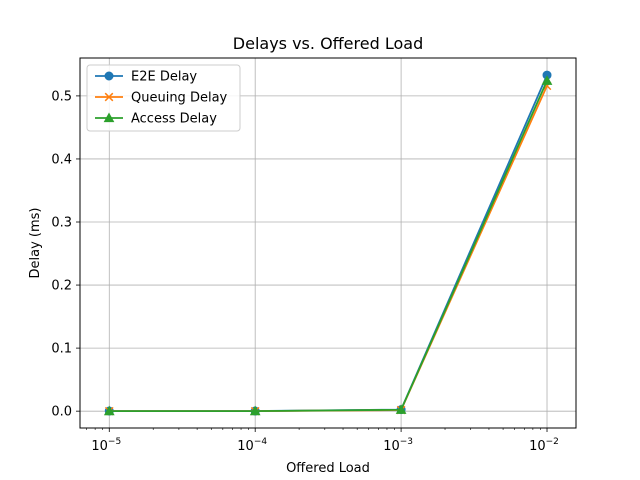 The height and width of the screenshot is (480, 640). What do you see at coordinates (61, 96) in the screenshot?
I see `y-tick-label: 0.5` at bounding box center [61, 96].